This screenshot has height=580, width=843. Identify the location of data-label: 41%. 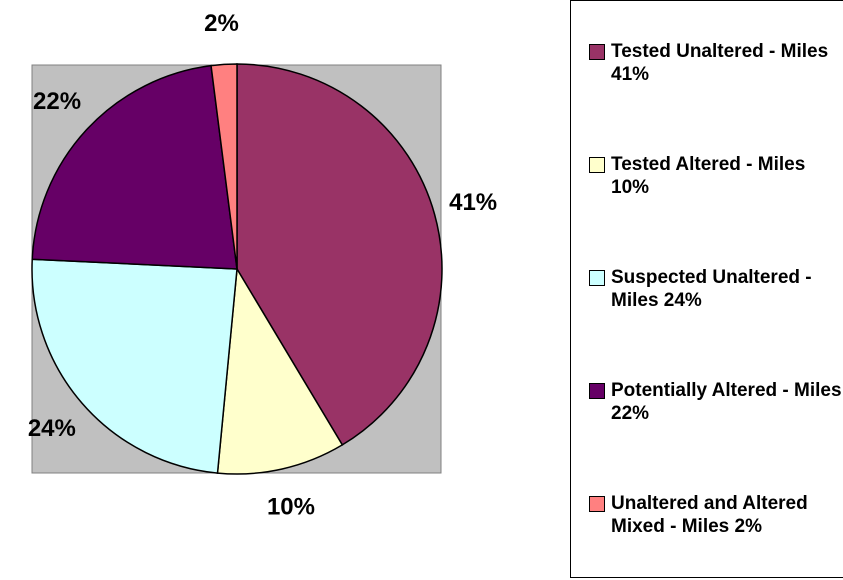
(473, 202).